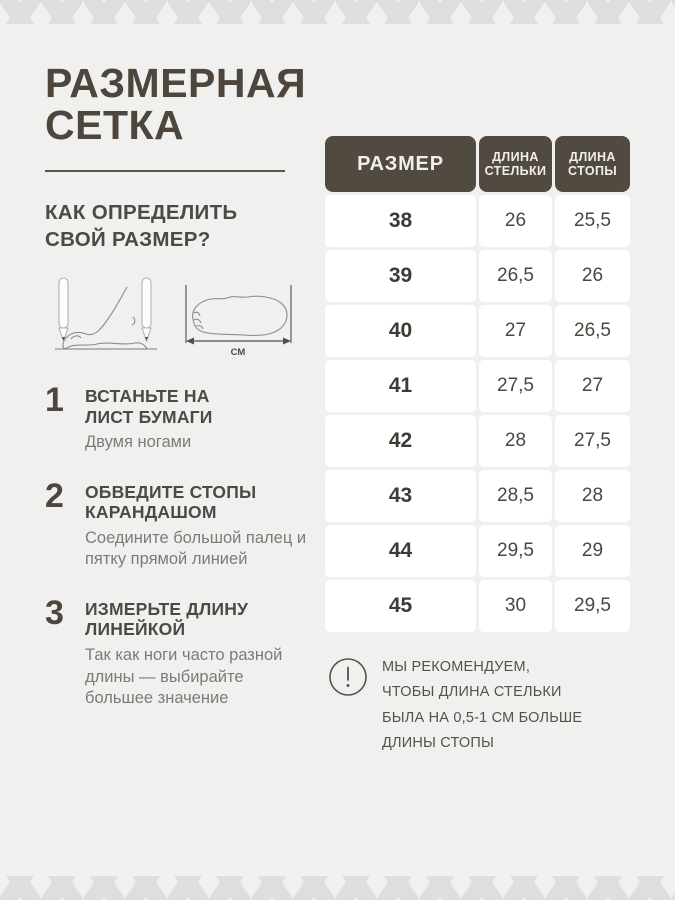 Image resolution: width=675 pixels, height=900 pixels. What do you see at coordinates (456, 667) in the screenshot?
I see `recommendation-line1: МЫ РЕКОМЕНДУЕМ,` at bounding box center [456, 667].